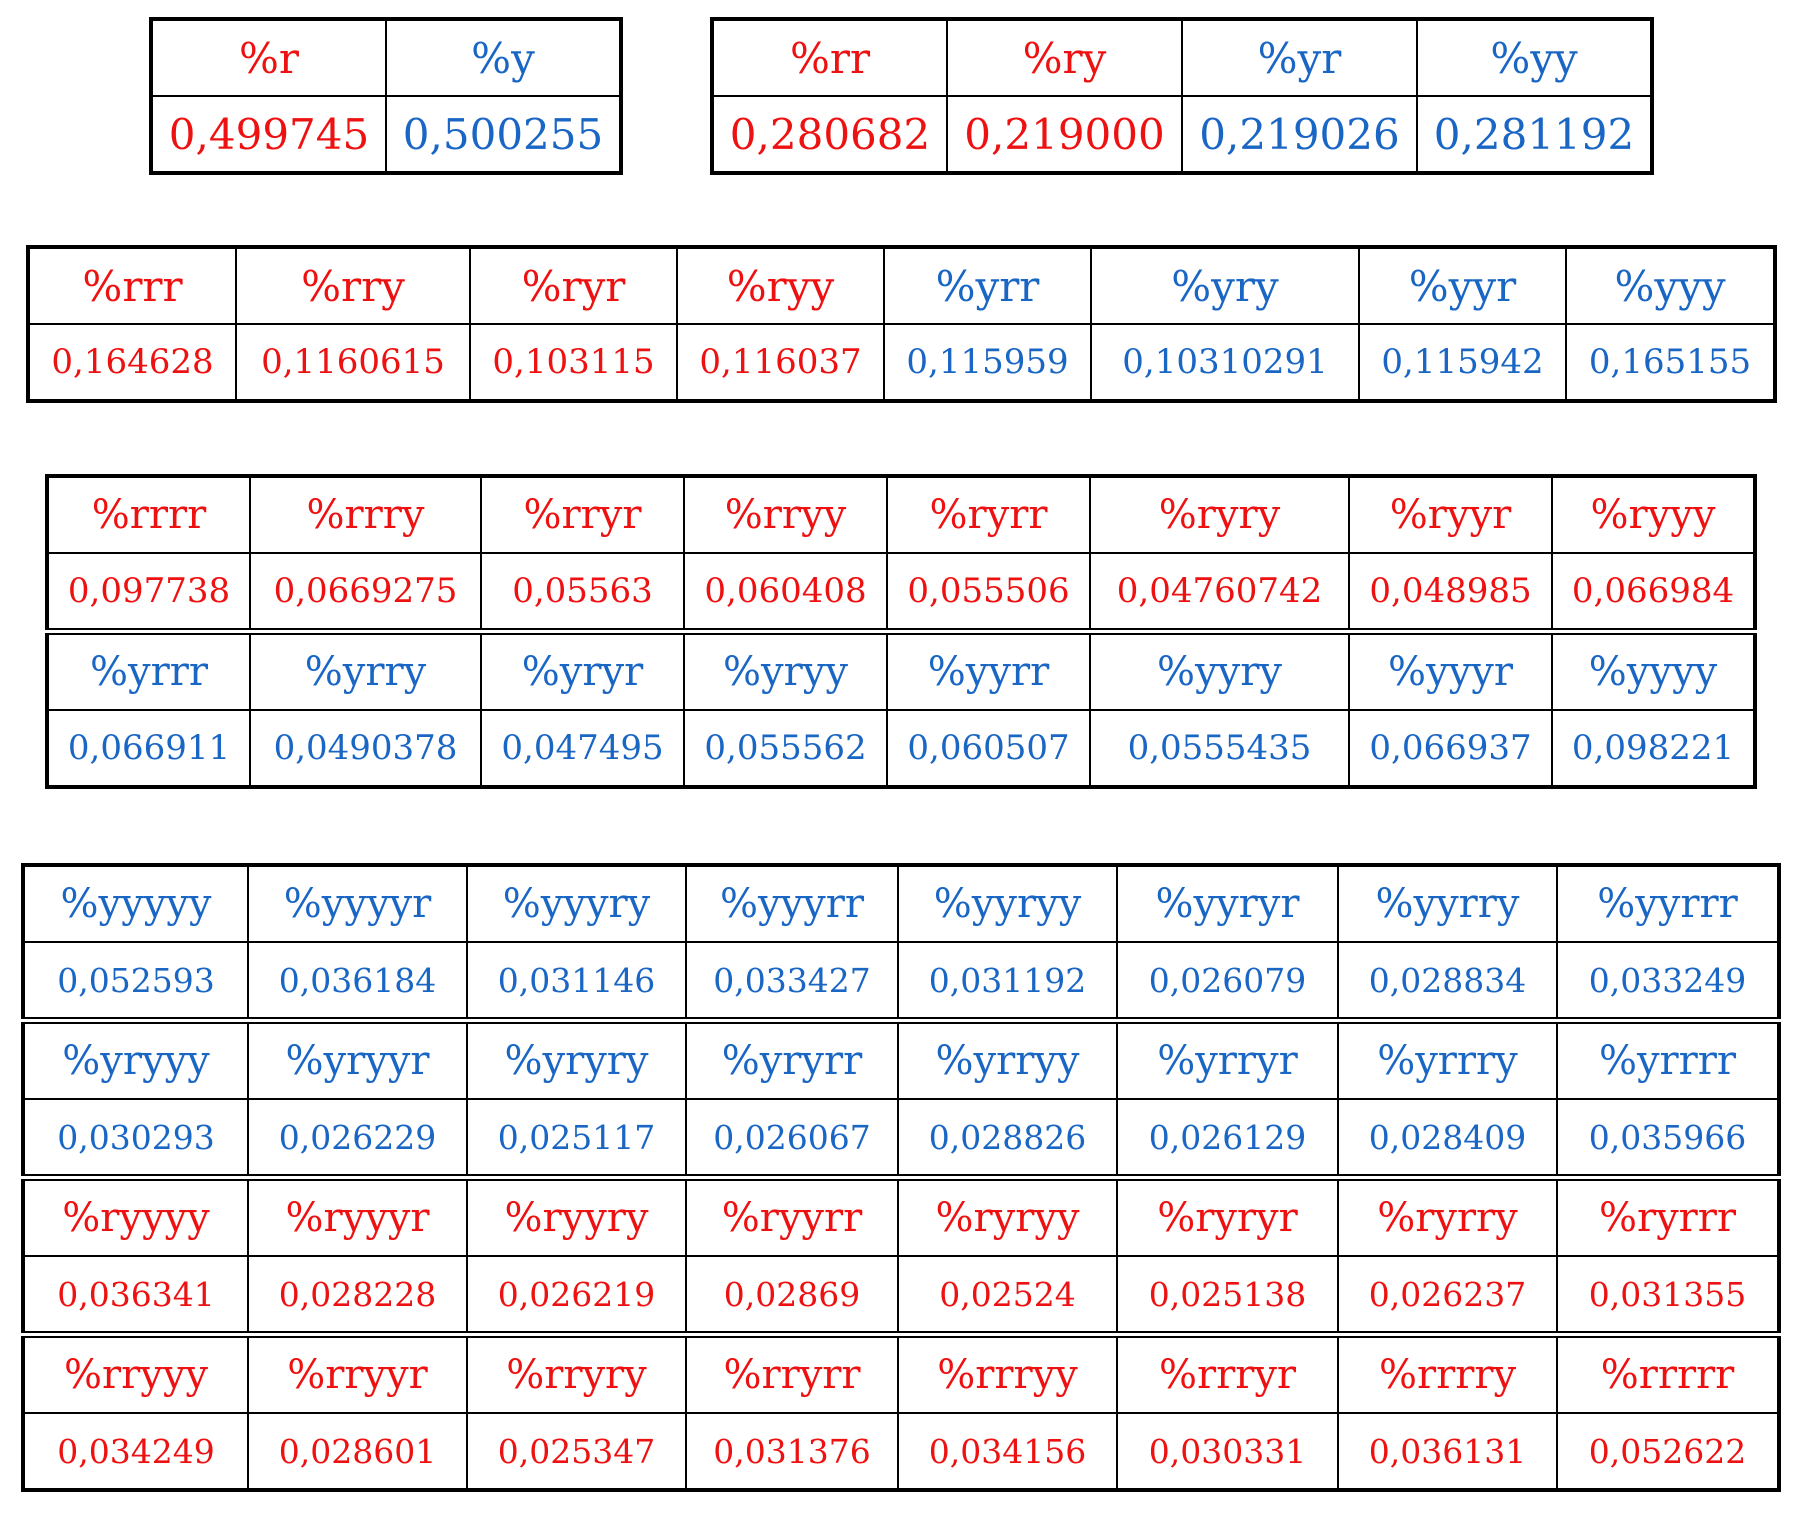  I want to click on table-row-headers: %rrr %rry %ryr %ryy %yrr %yry %yyr %yyy, so click(901, 285).